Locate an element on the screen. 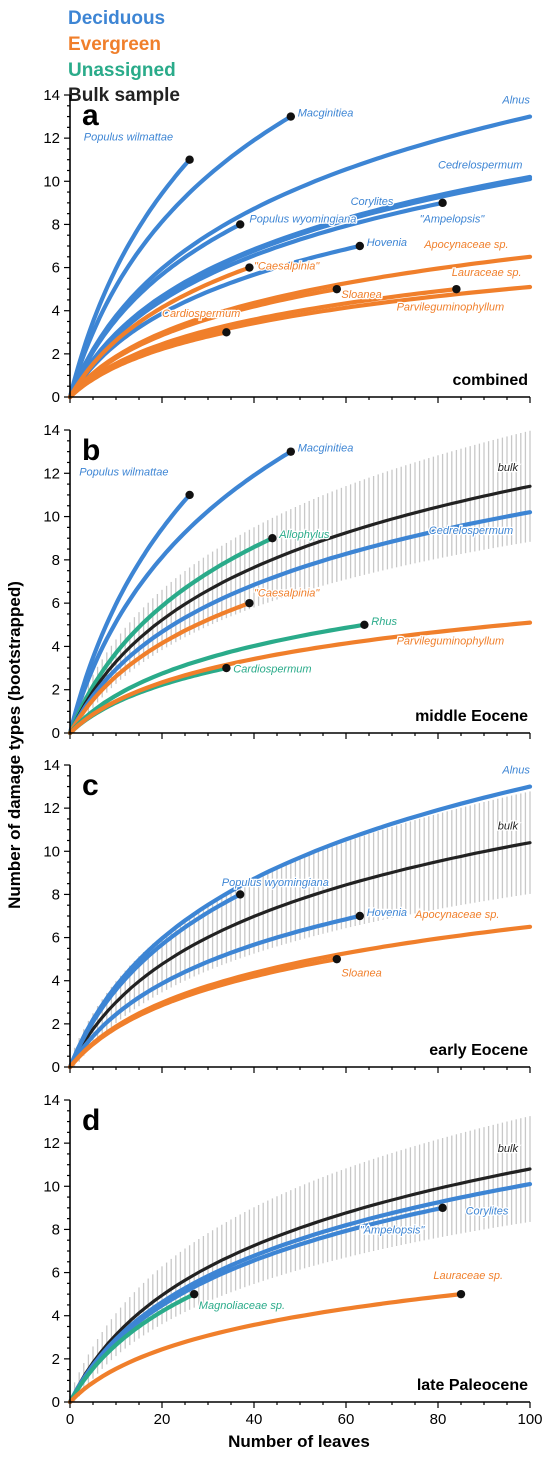  panel-letter: d is located at coordinates (91, 1120).